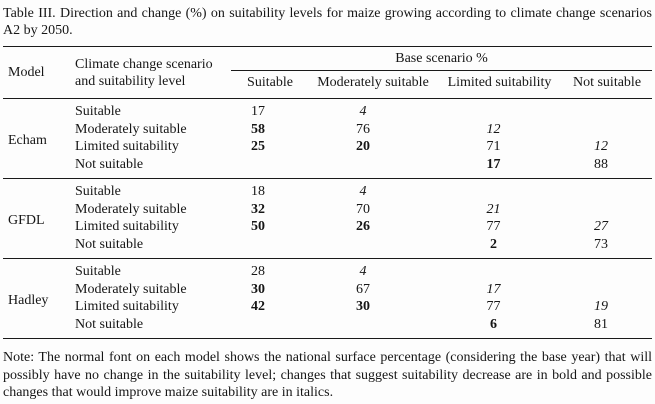  What do you see at coordinates (270, 147) in the screenshot?
I see `cell-suitable: 25` at bounding box center [270, 147].